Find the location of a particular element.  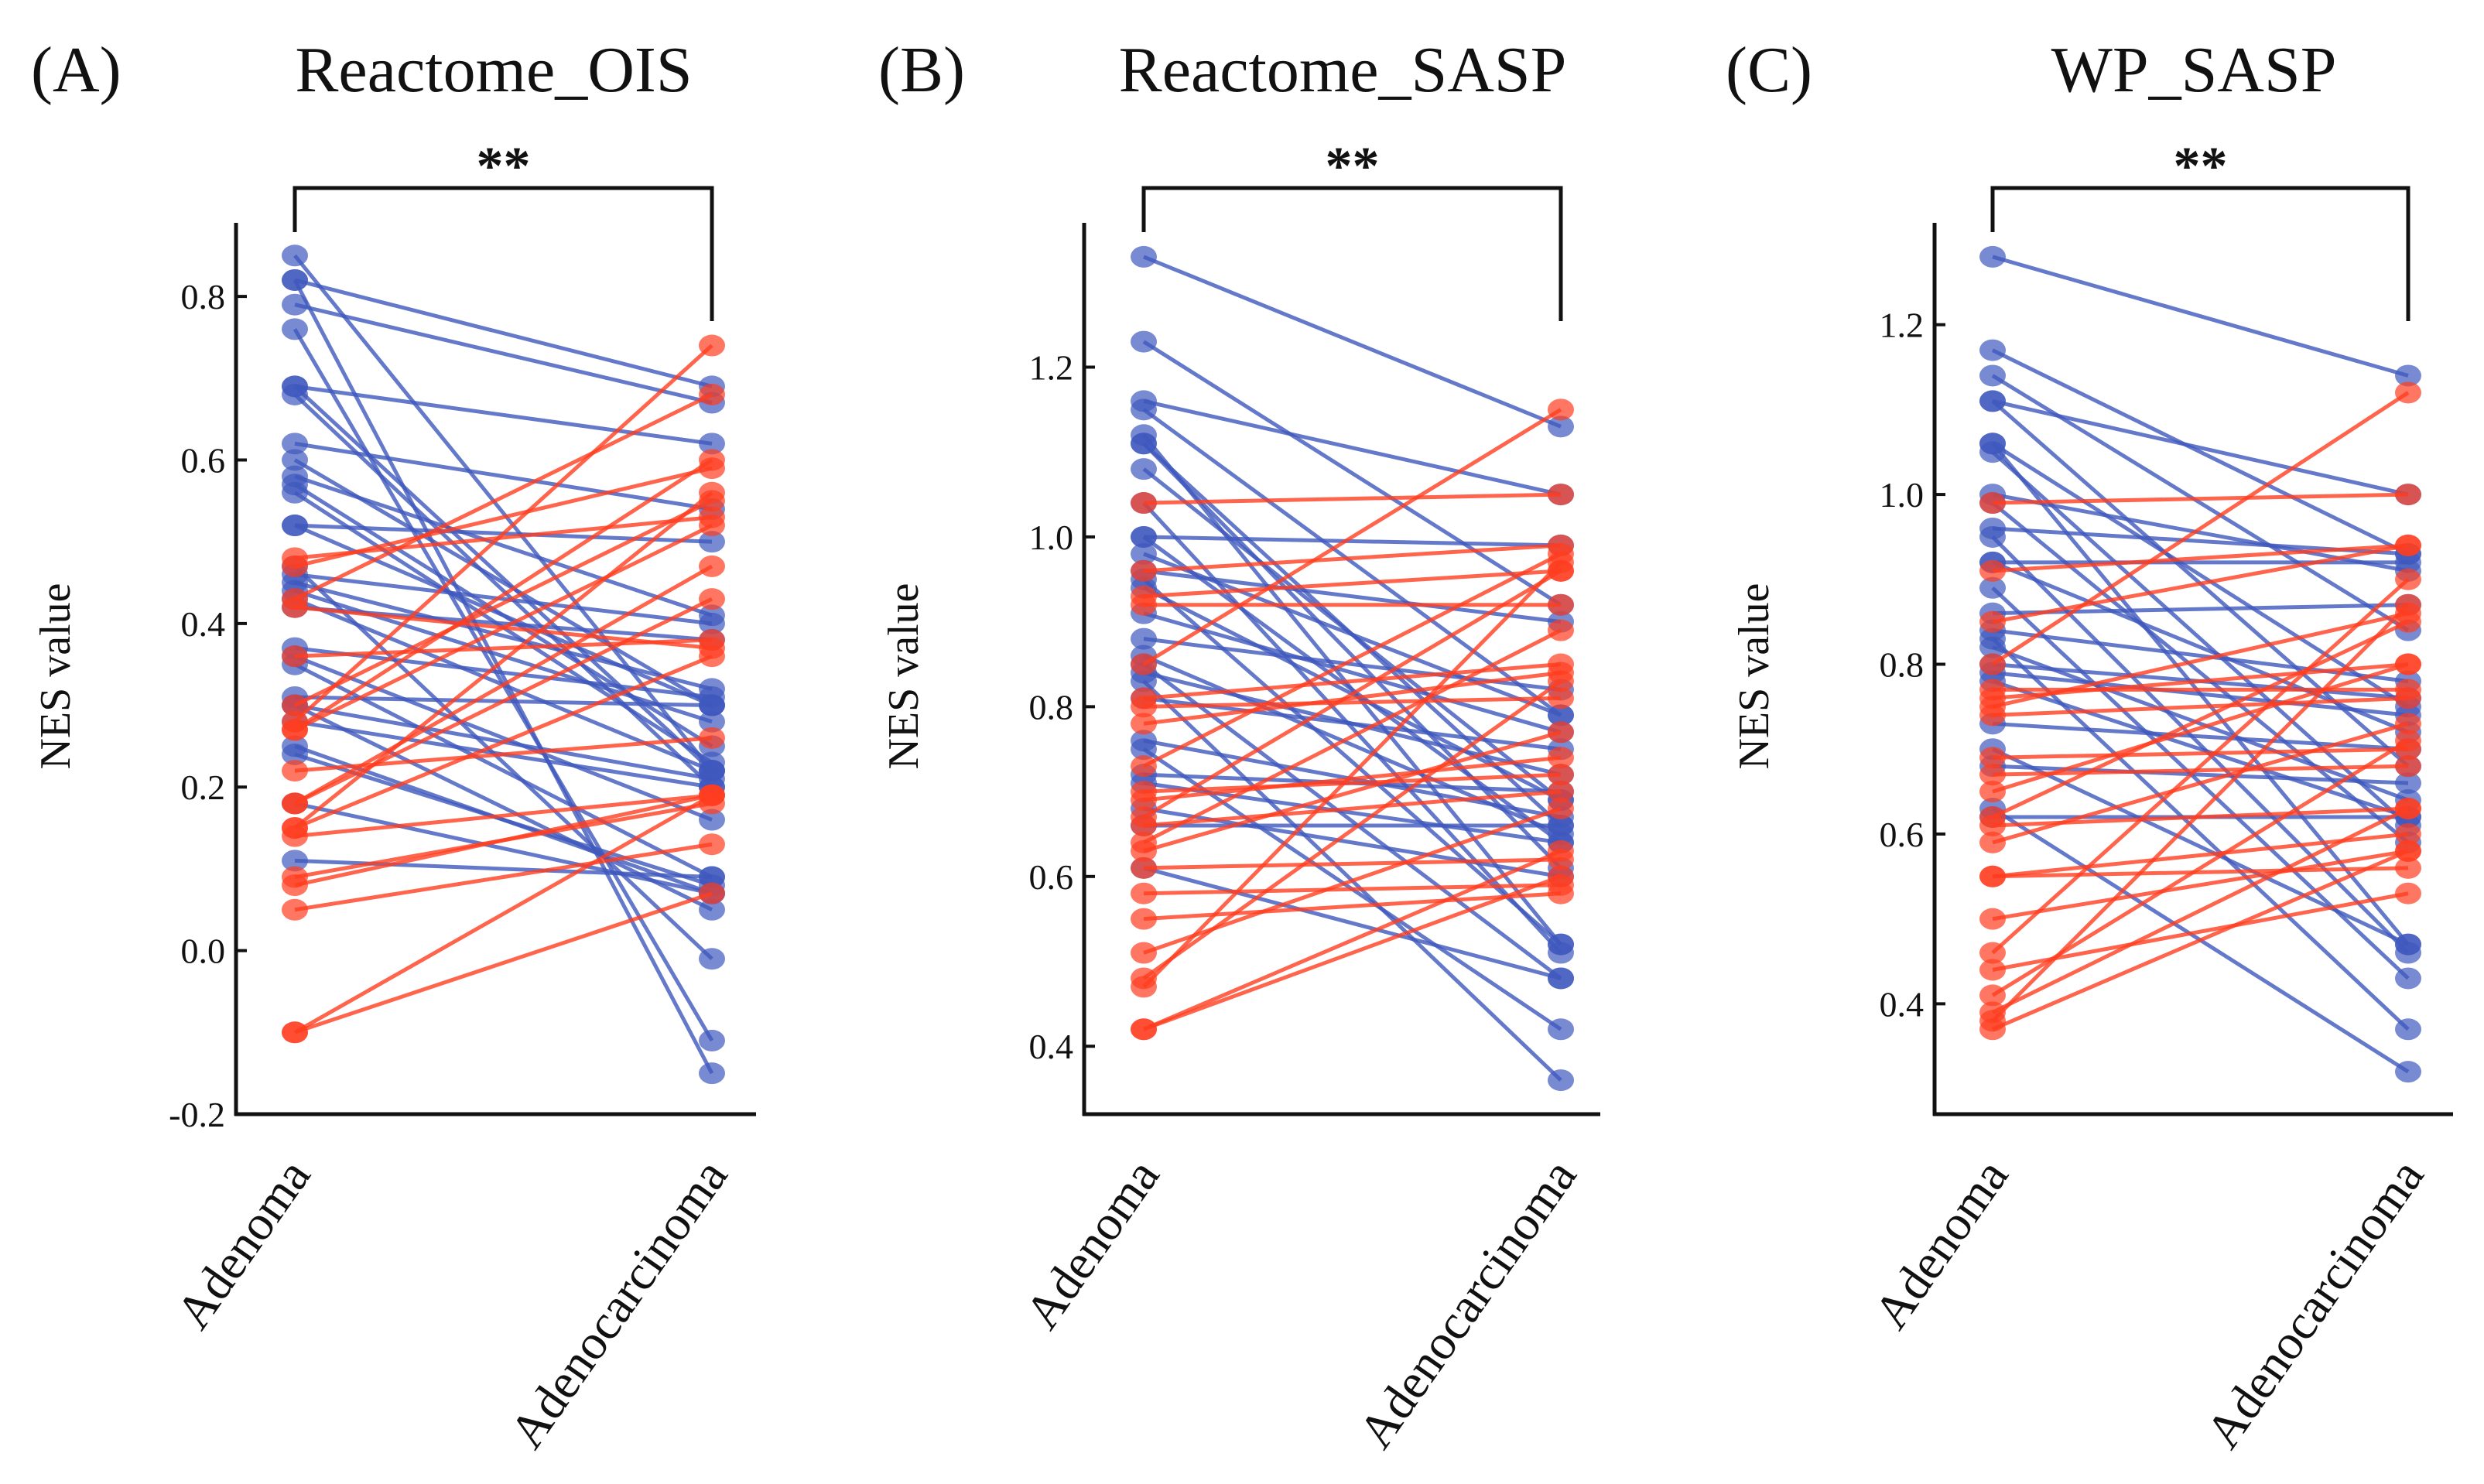

y-tick-label: 1.2 is located at coordinates (1902, 326).